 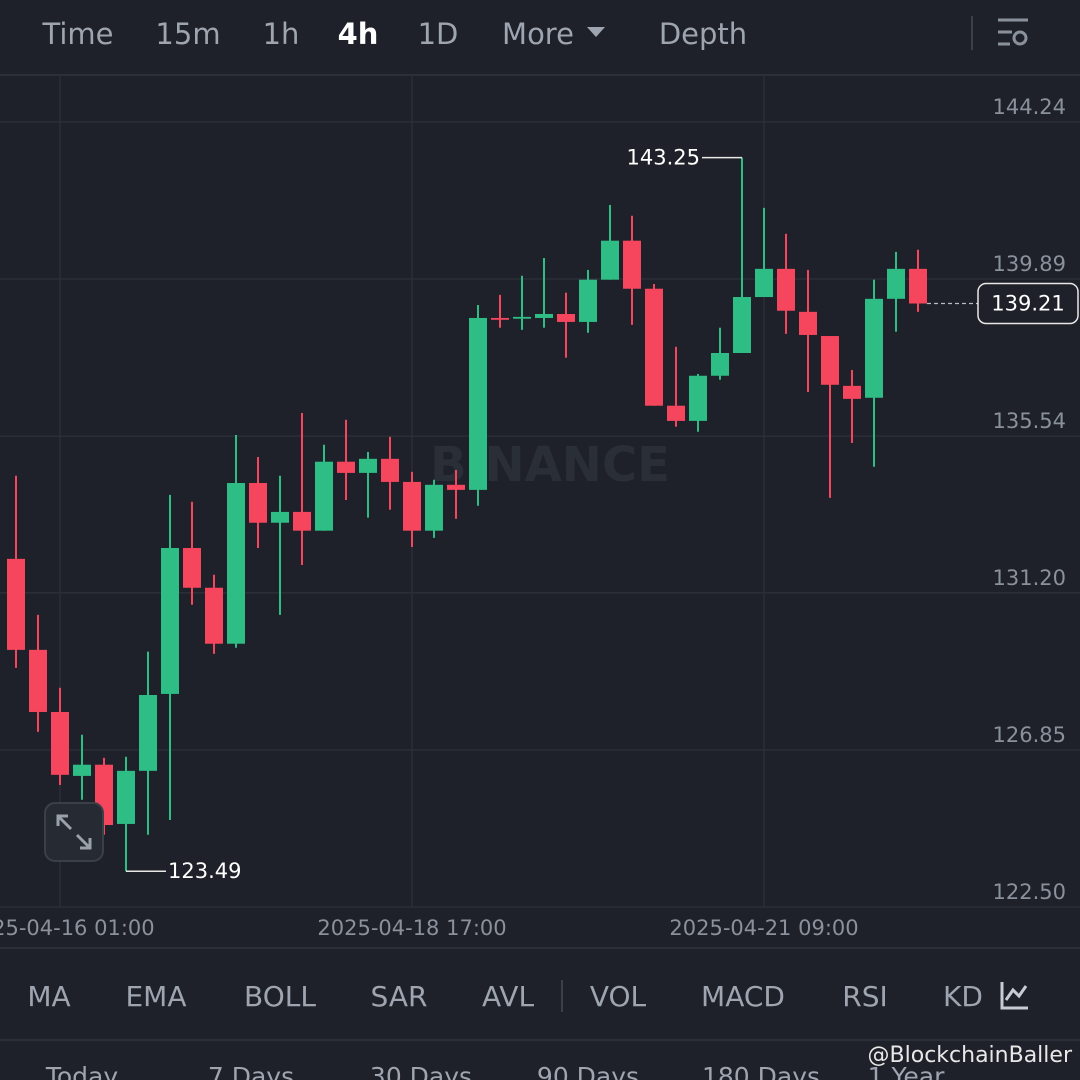 I want to click on range-tab: 180 Days, so click(x=761, y=1071).